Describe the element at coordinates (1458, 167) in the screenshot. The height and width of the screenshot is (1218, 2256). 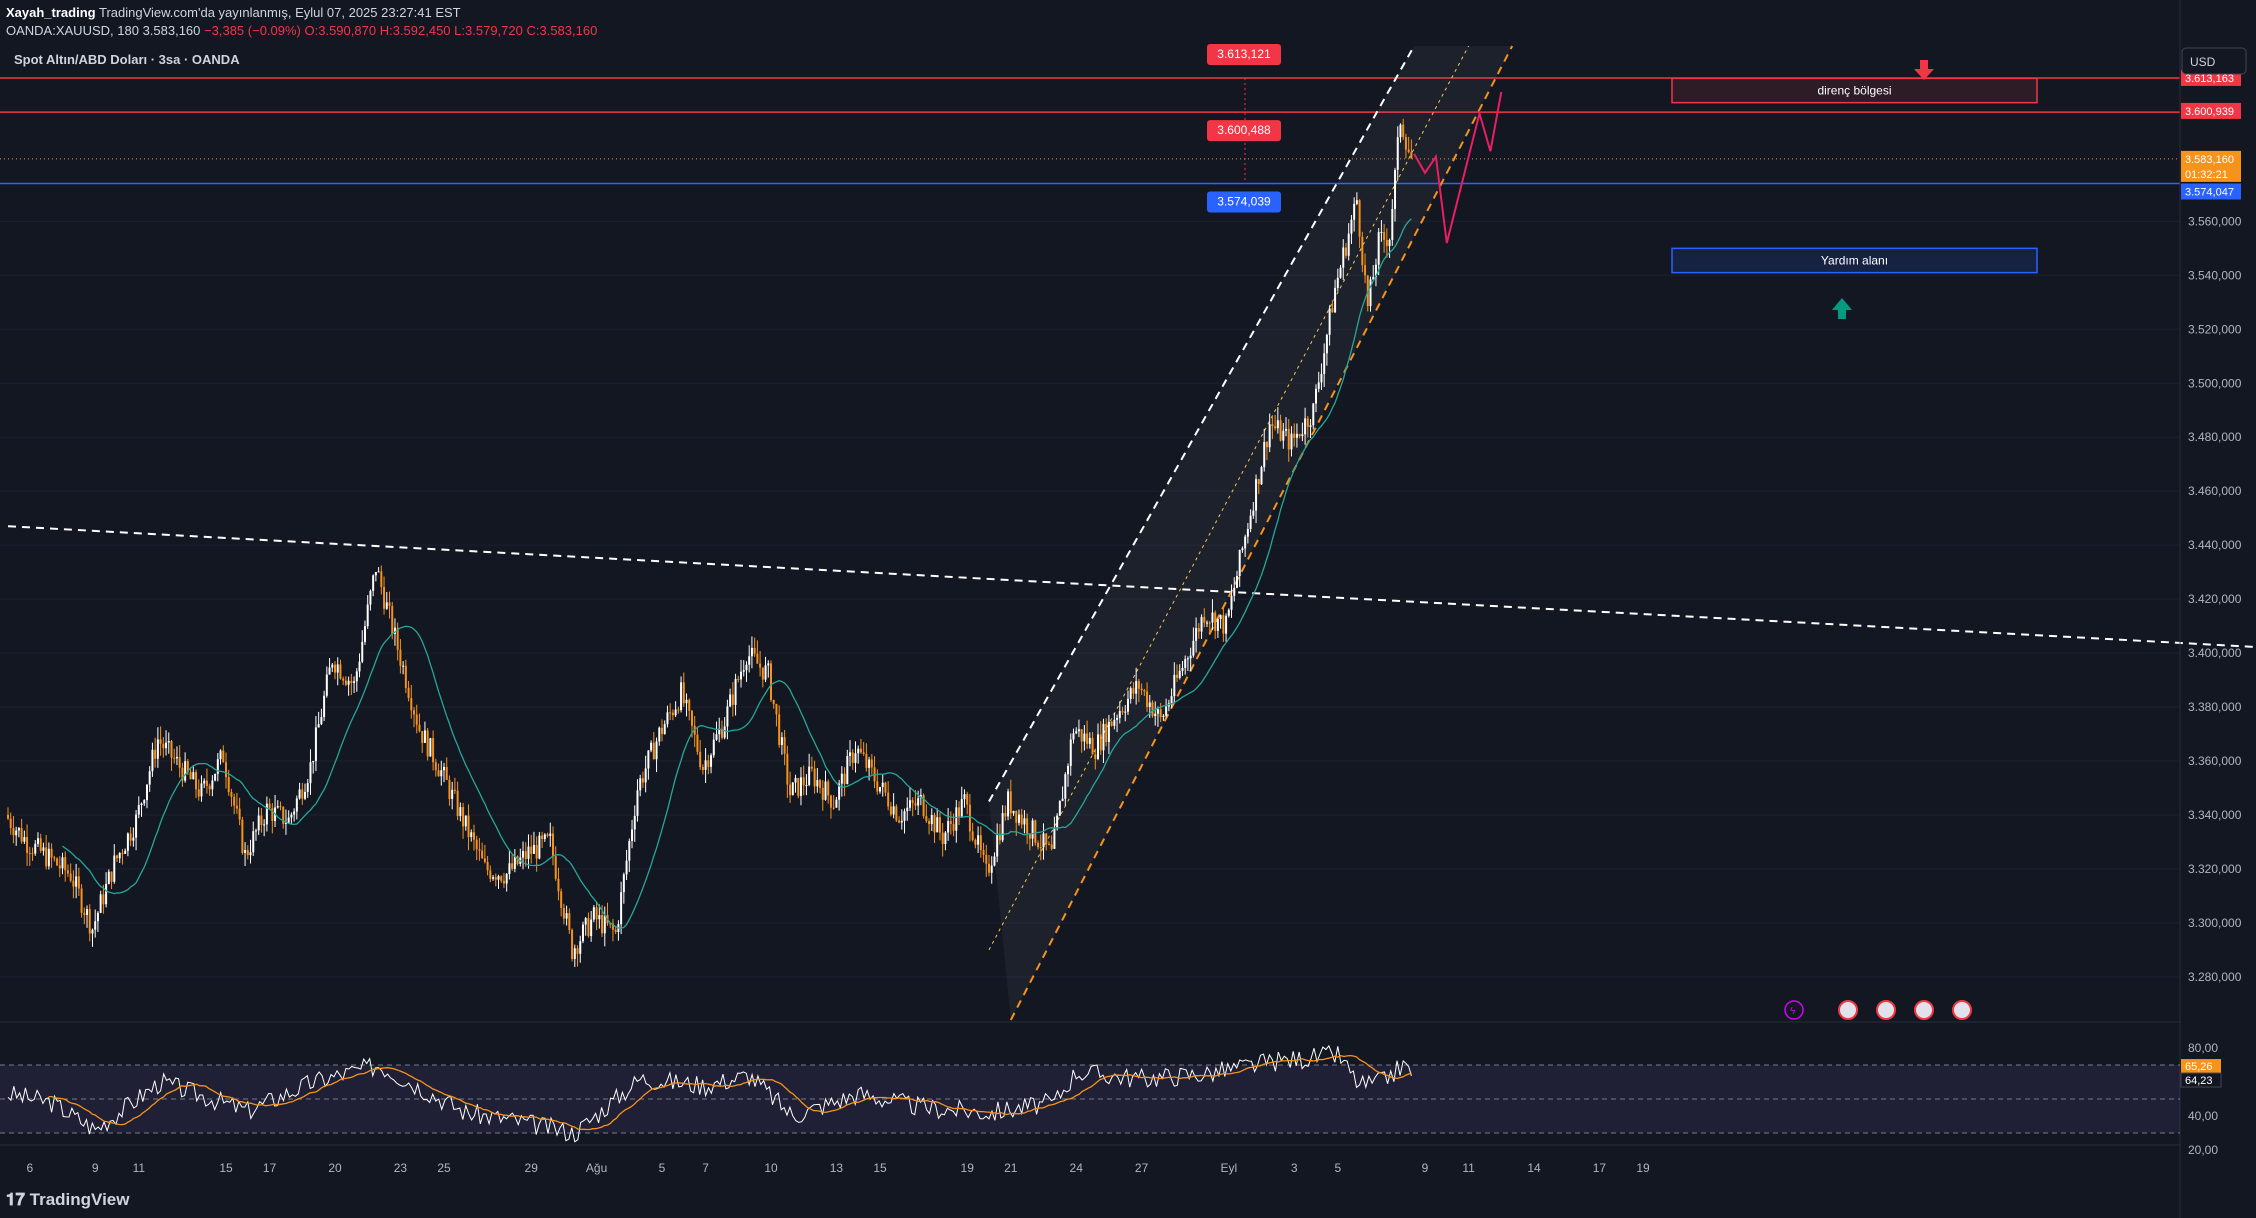
I see `projection-path` at that location.